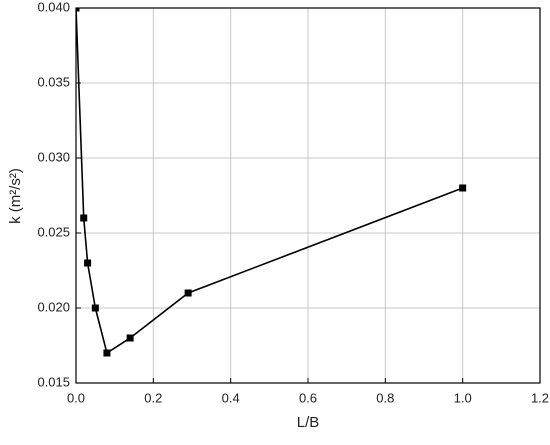  I want to click on x-tick-label: 0.8, so click(385, 397).